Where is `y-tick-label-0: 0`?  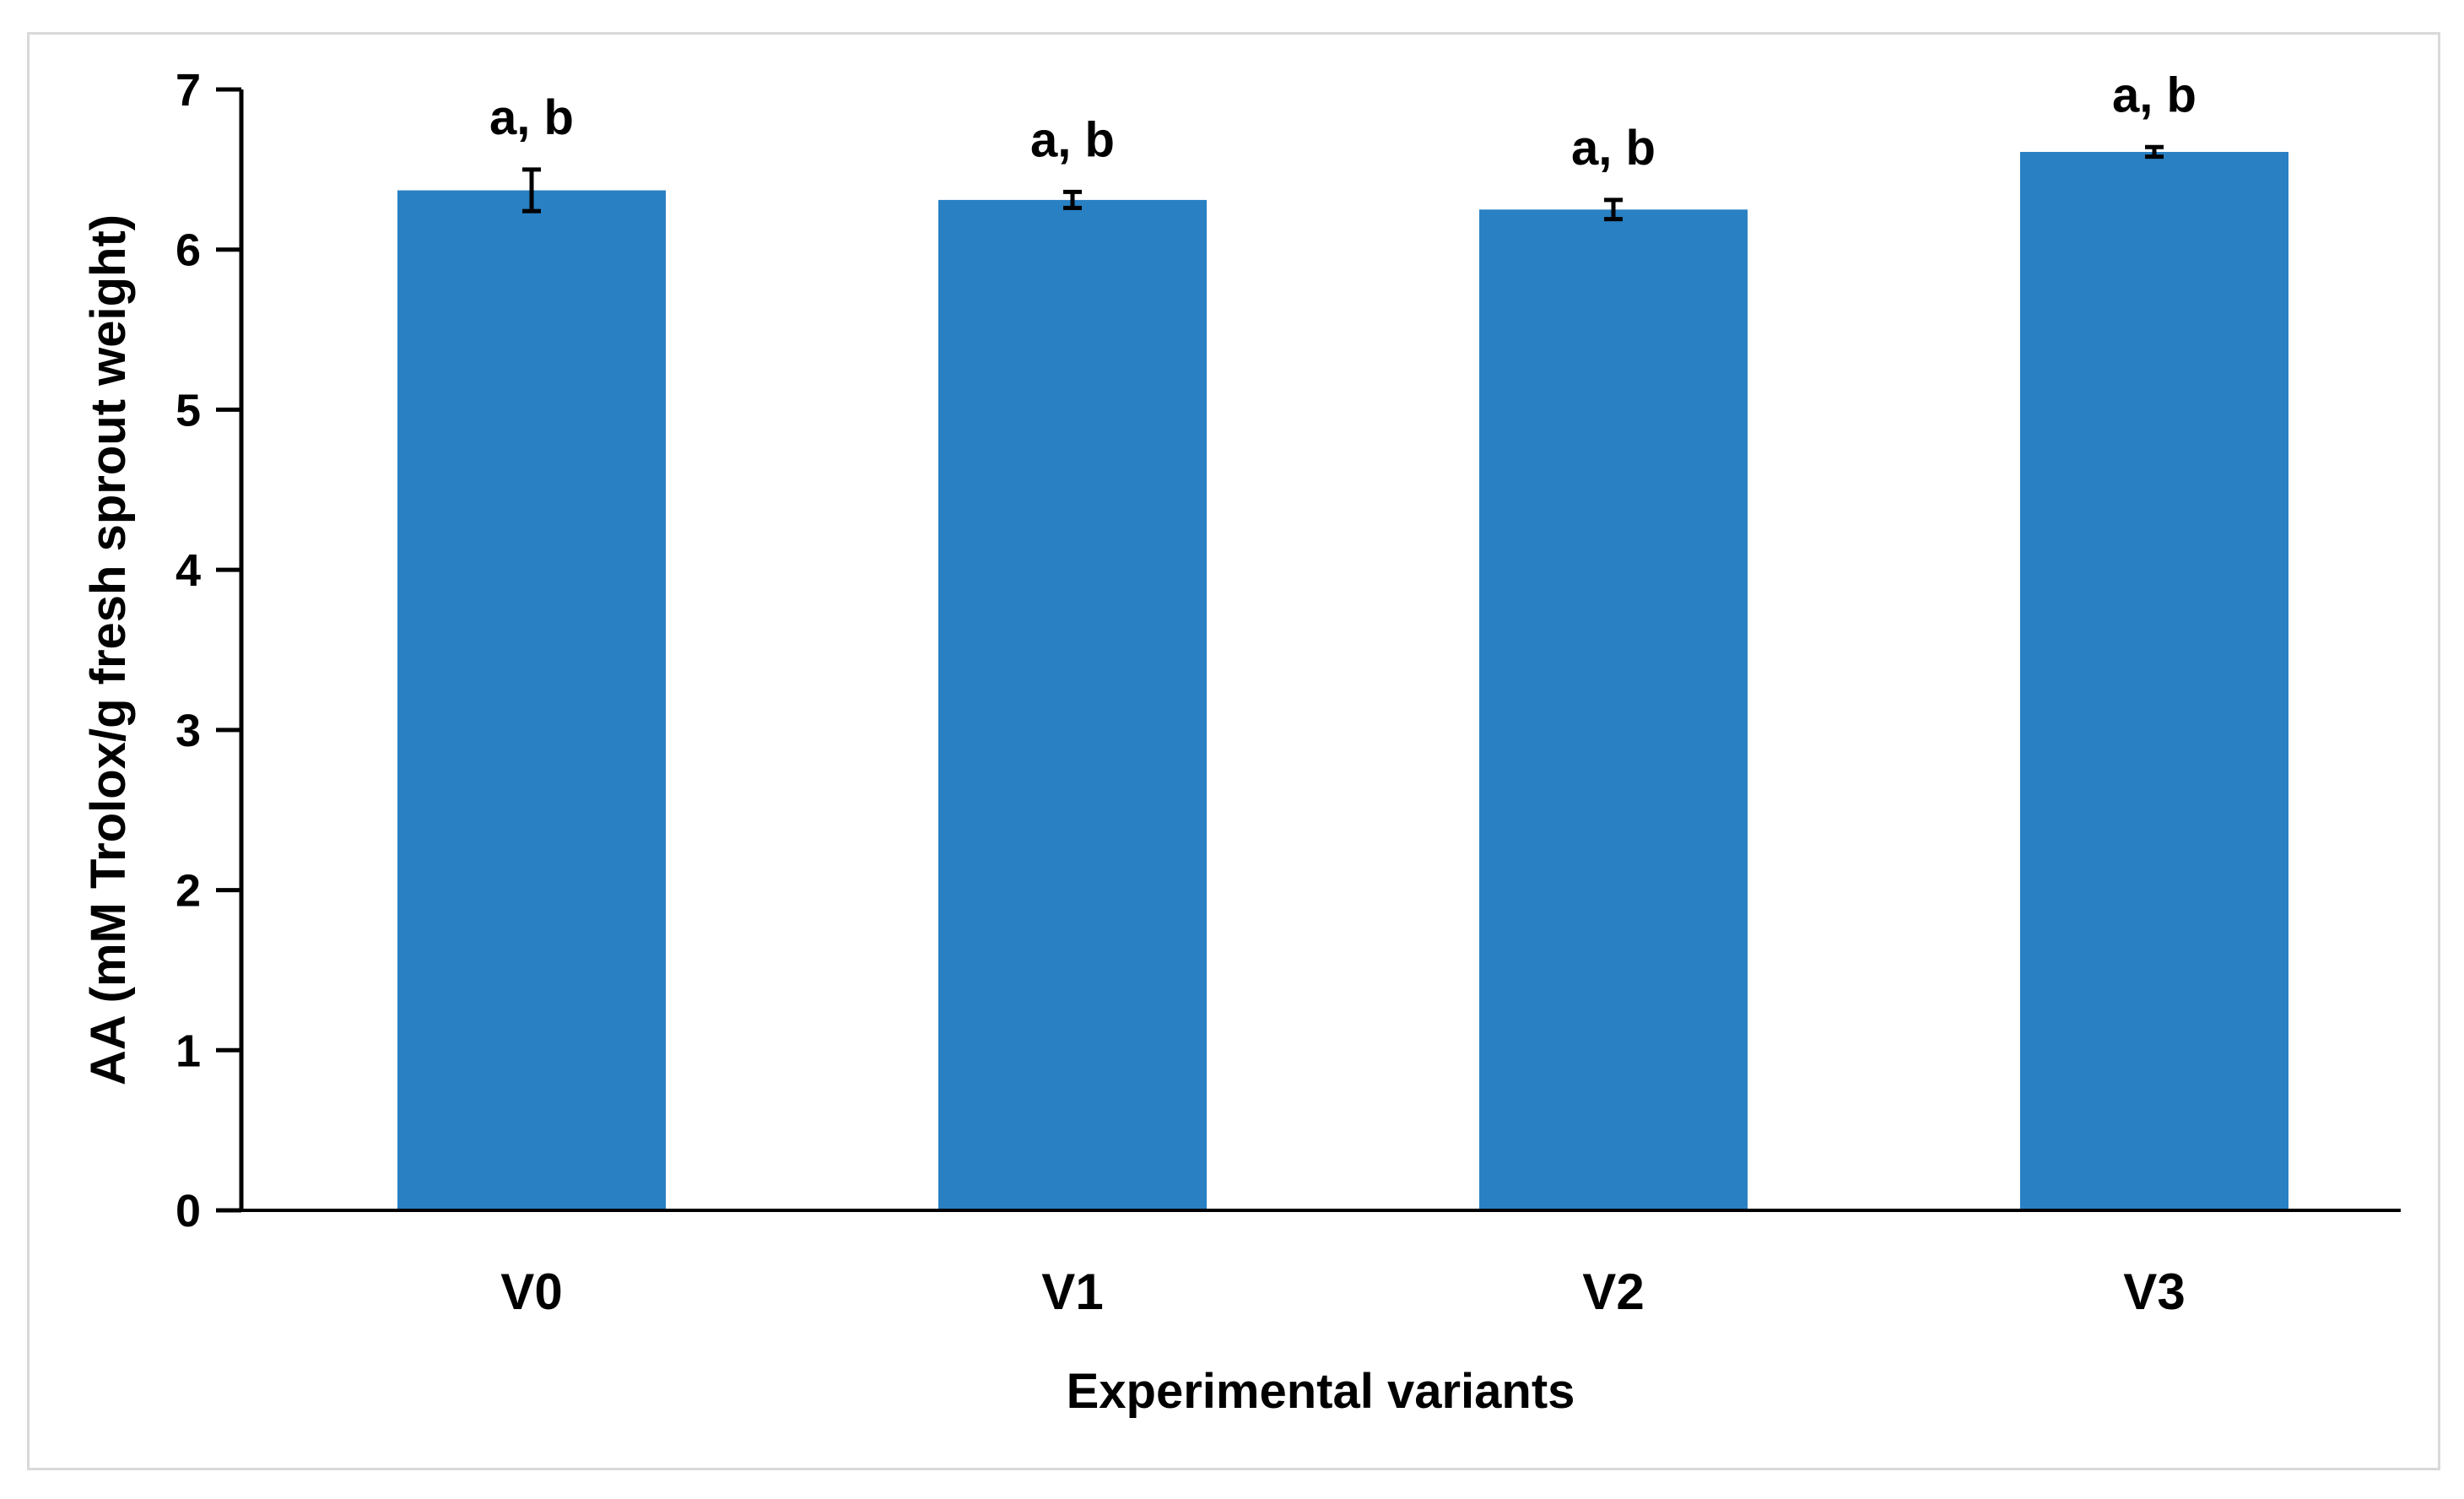
y-tick-label-0: 0 is located at coordinates (189, 1211).